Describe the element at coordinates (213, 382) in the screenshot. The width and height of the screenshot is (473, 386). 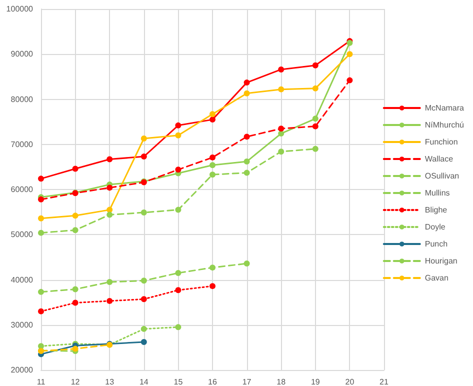
I see `x-tick-label: 16` at that location.